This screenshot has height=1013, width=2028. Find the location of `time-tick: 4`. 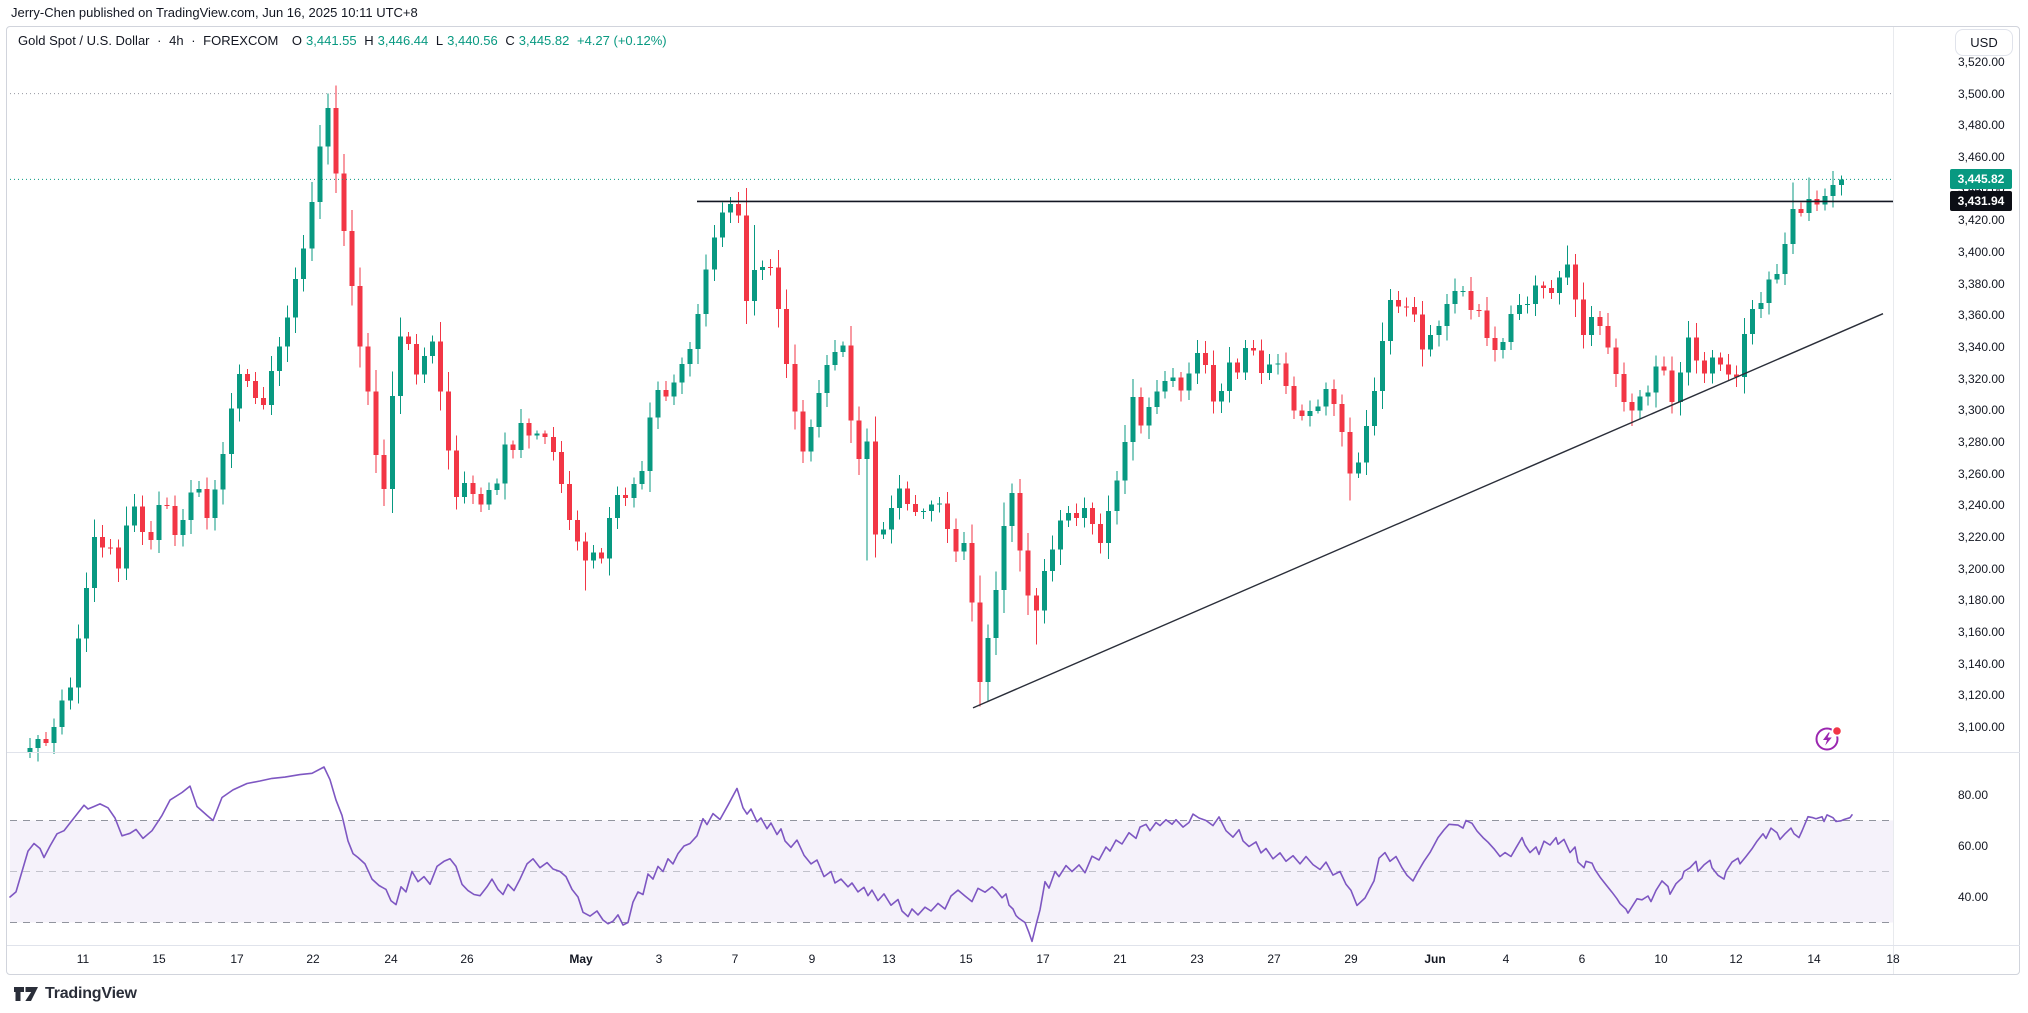

time-tick: 4 is located at coordinates (1506, 959).